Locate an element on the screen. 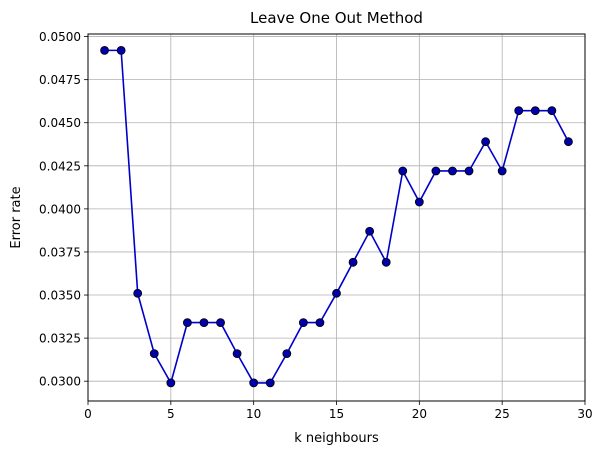 This screenshot has height=455, width=602. x-tick-label: 15 is located at coordinates (336, 414).